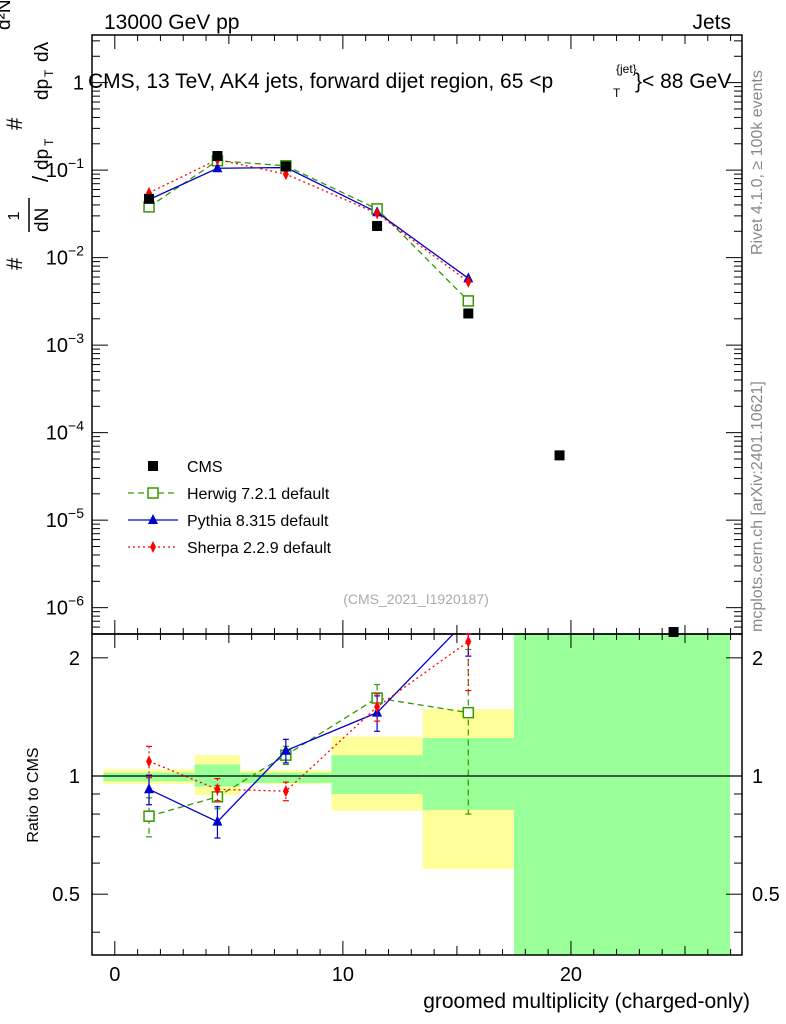 The width and height of the screenshot is (786, 1024). Describe the element at coordinates (766, 895) in the screenshot. I see `ratio-y-tick-label-right: 0.5` at that location.